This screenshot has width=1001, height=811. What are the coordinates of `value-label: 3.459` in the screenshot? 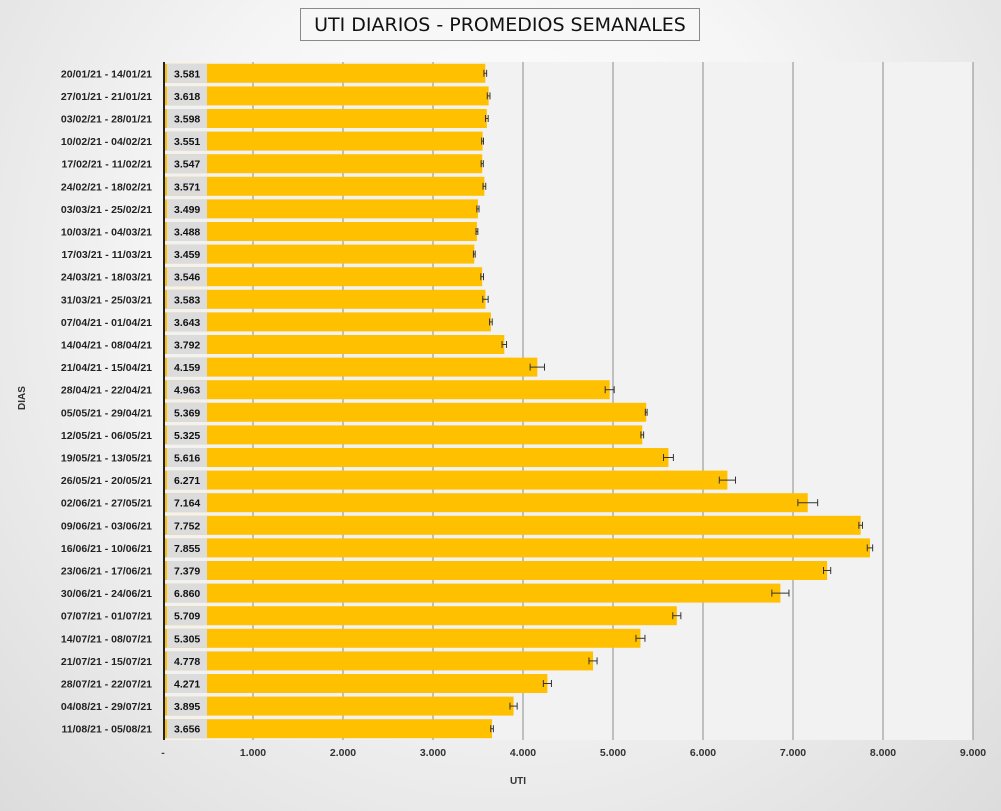 It's located at (187, 255).